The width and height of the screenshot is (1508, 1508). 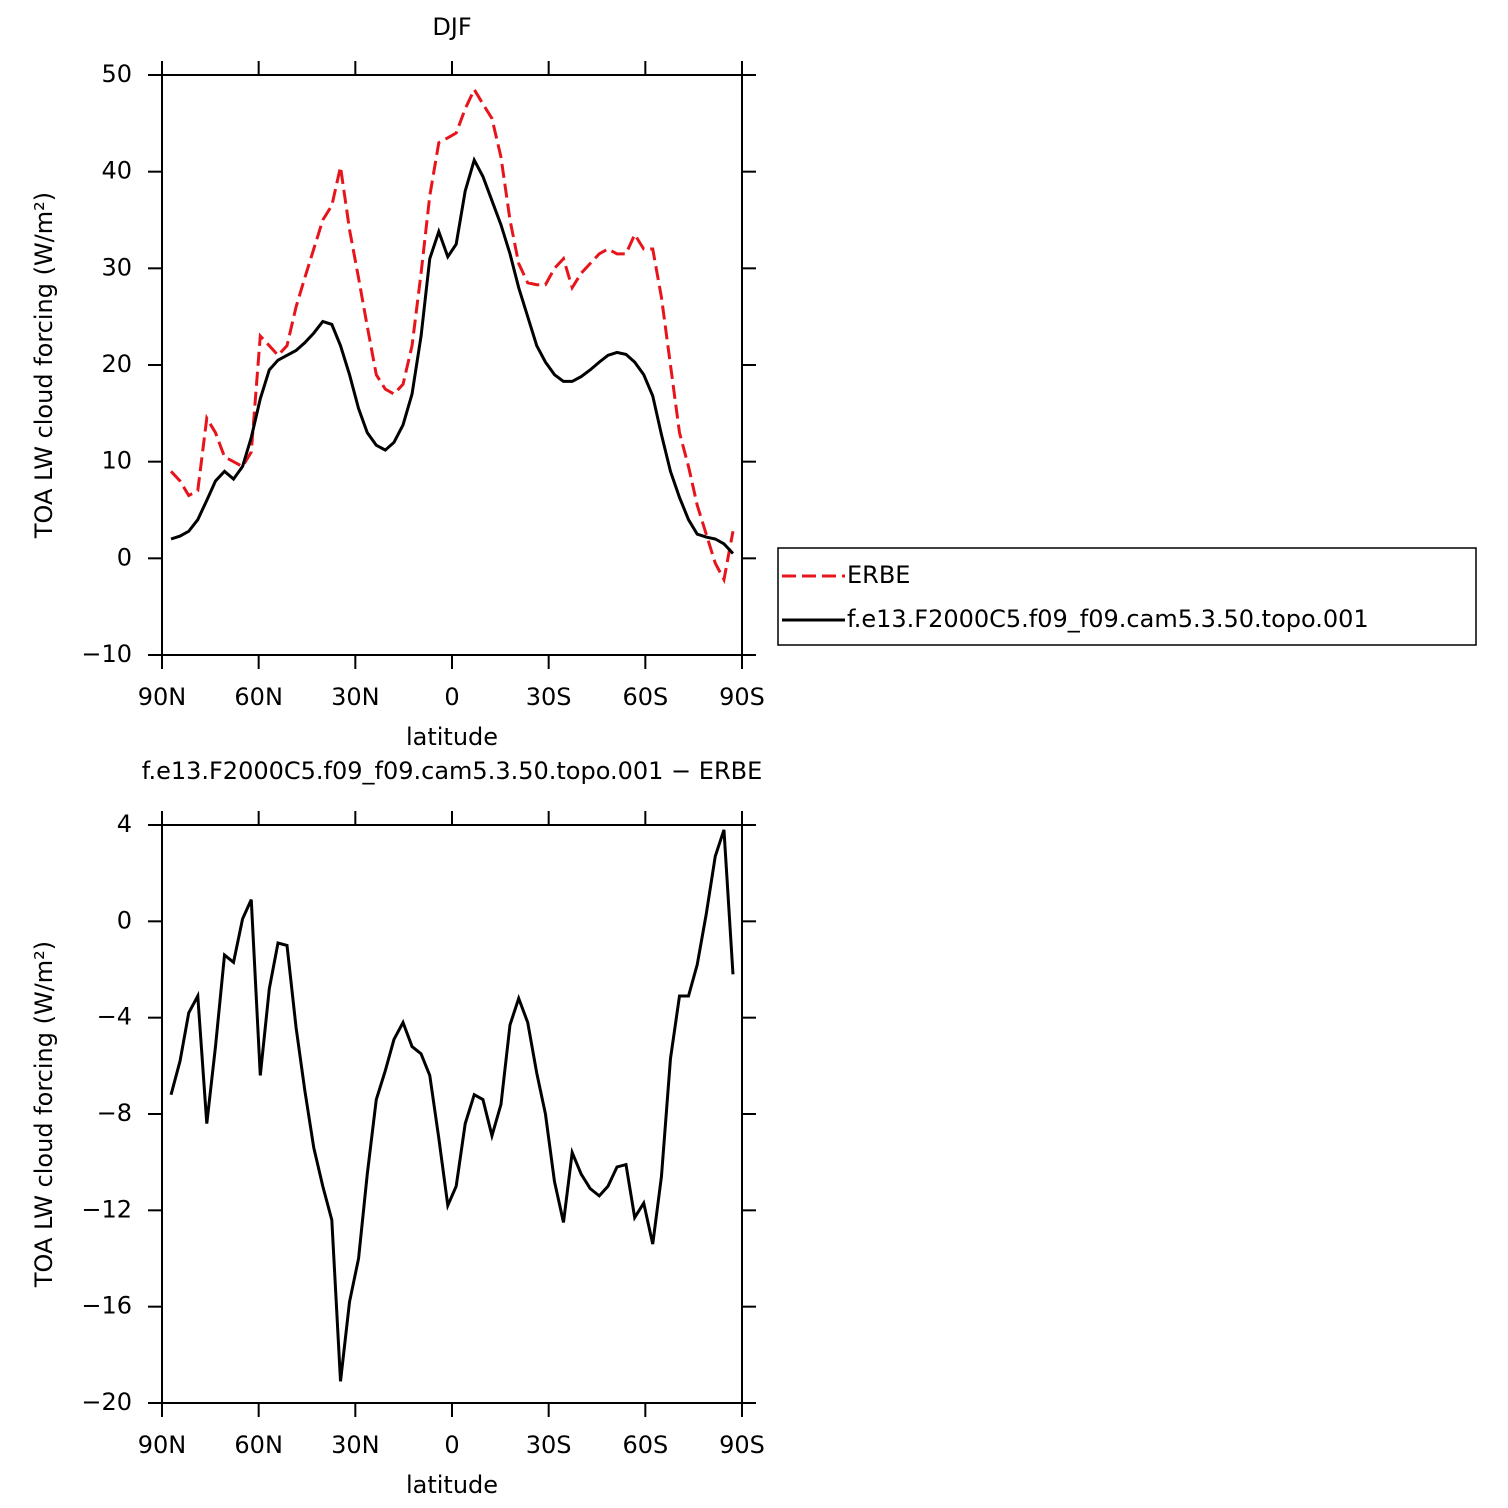 I want to click on chart-title: DJF, so click(x=451, y=27).